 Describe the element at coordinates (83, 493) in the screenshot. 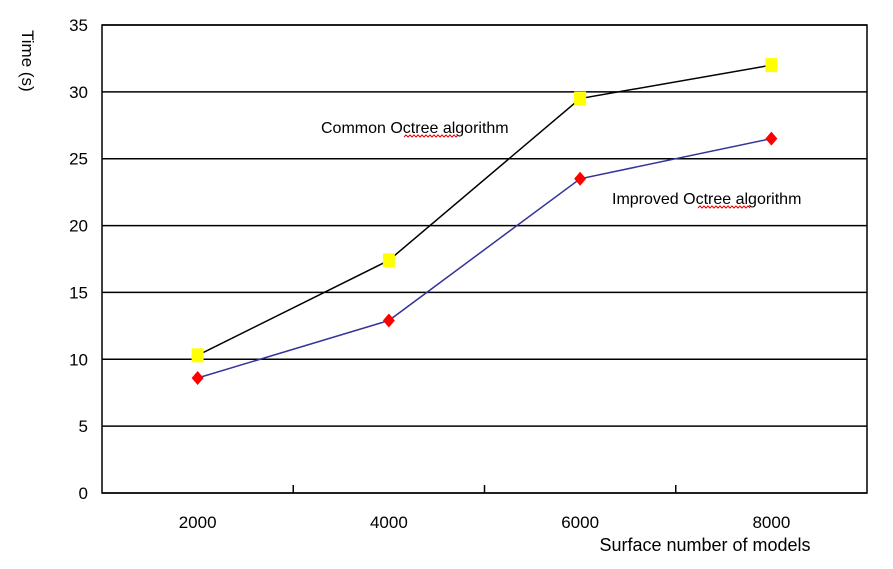

I see `y-tick-label: 0` at that location.